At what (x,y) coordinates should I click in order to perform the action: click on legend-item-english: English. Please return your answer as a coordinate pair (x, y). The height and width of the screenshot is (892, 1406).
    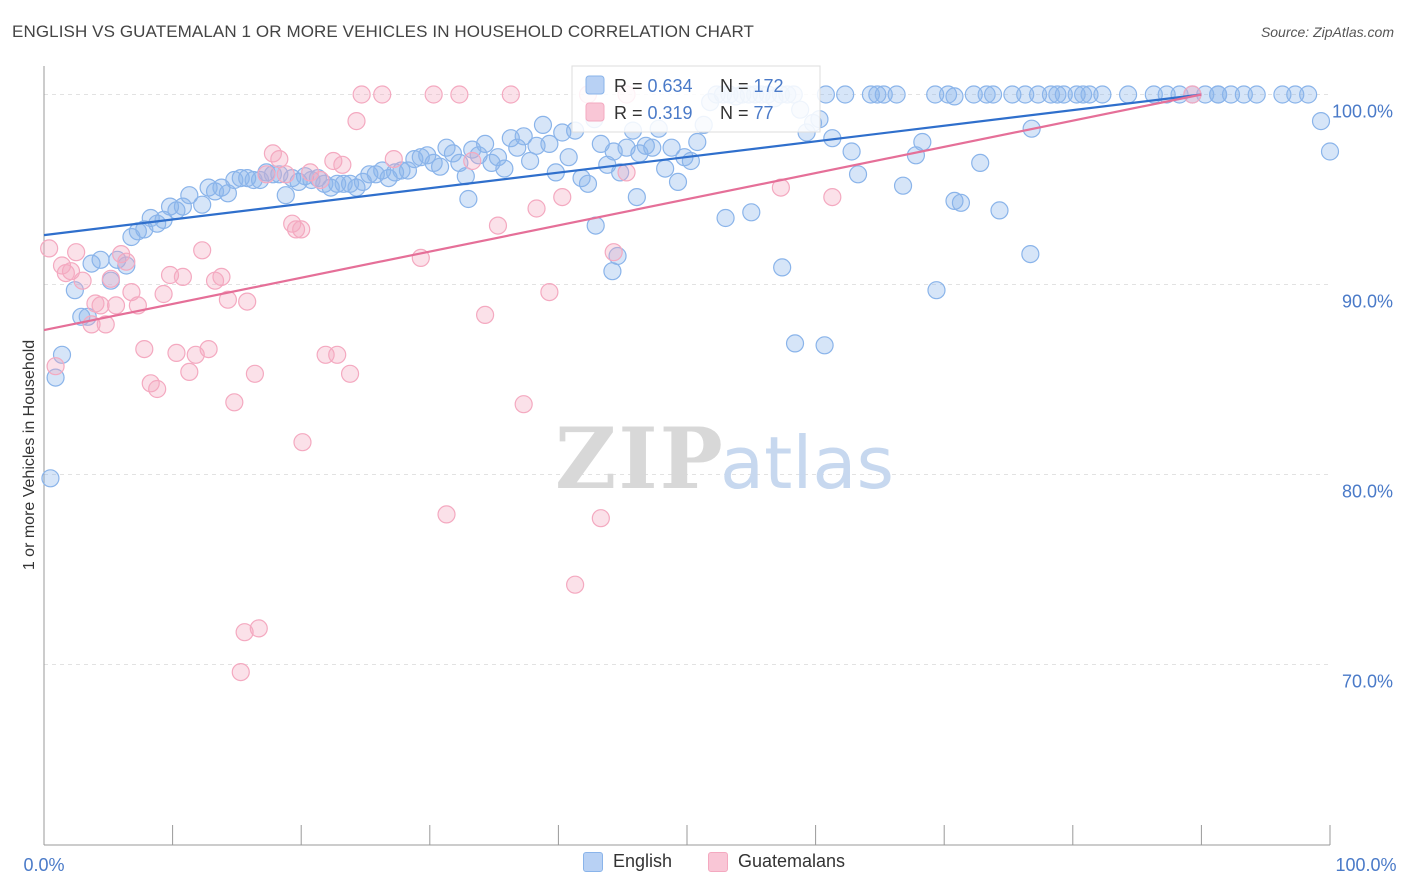
    Looking at the image, I should click on (627, 861).